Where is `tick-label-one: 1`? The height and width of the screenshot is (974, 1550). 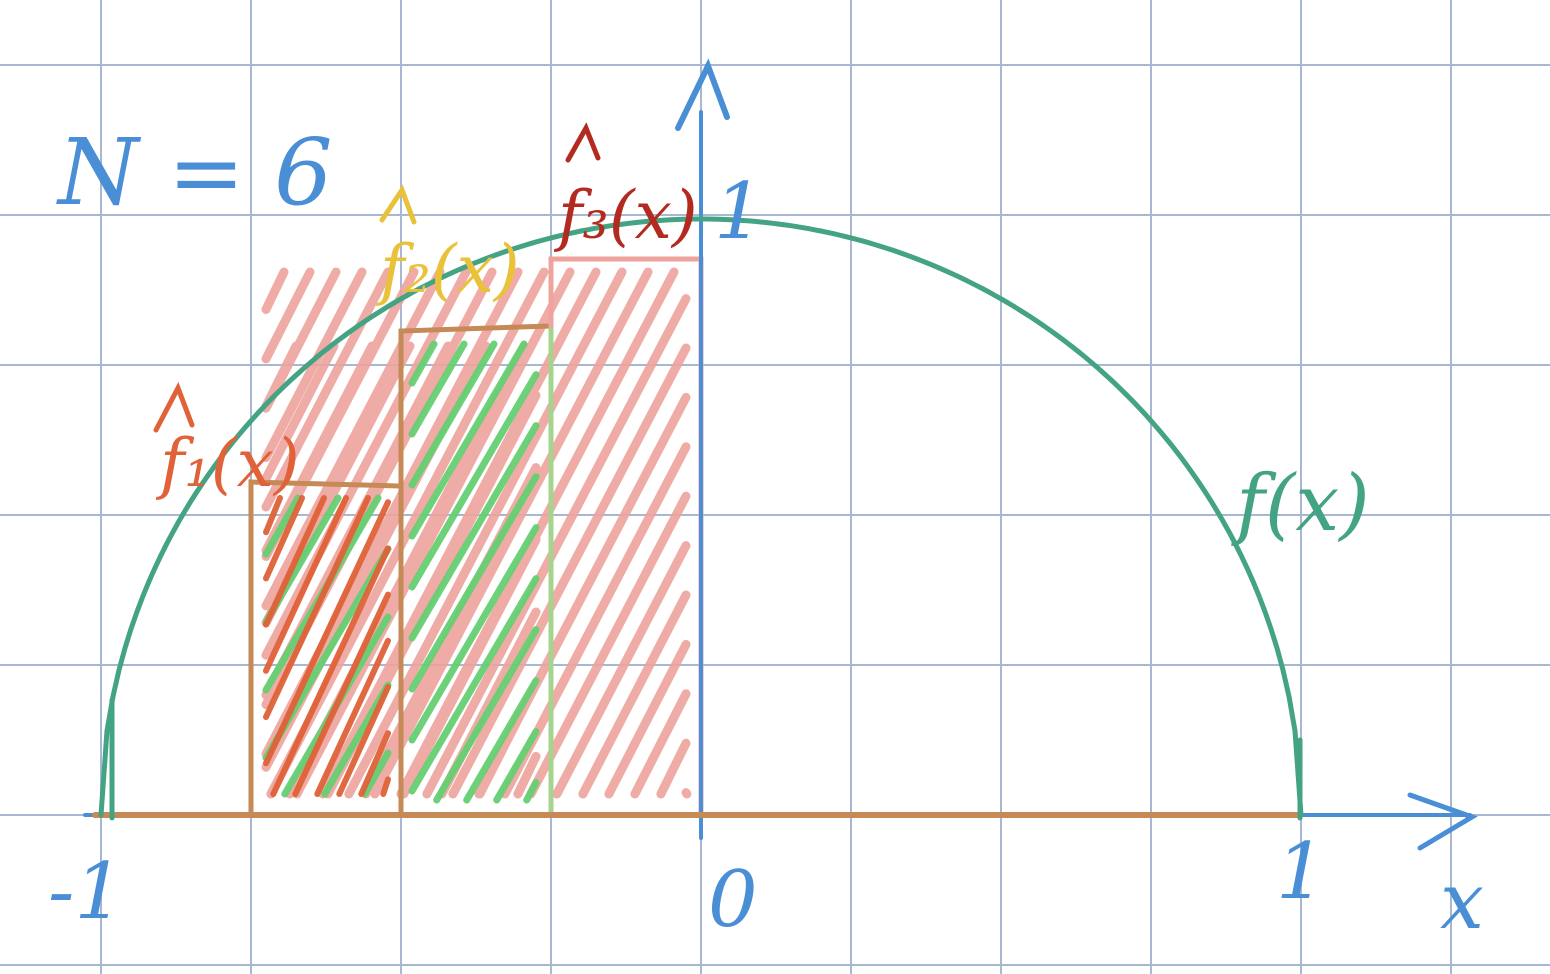 tick-label-one: 1 is located at coordinates (1301, 872).